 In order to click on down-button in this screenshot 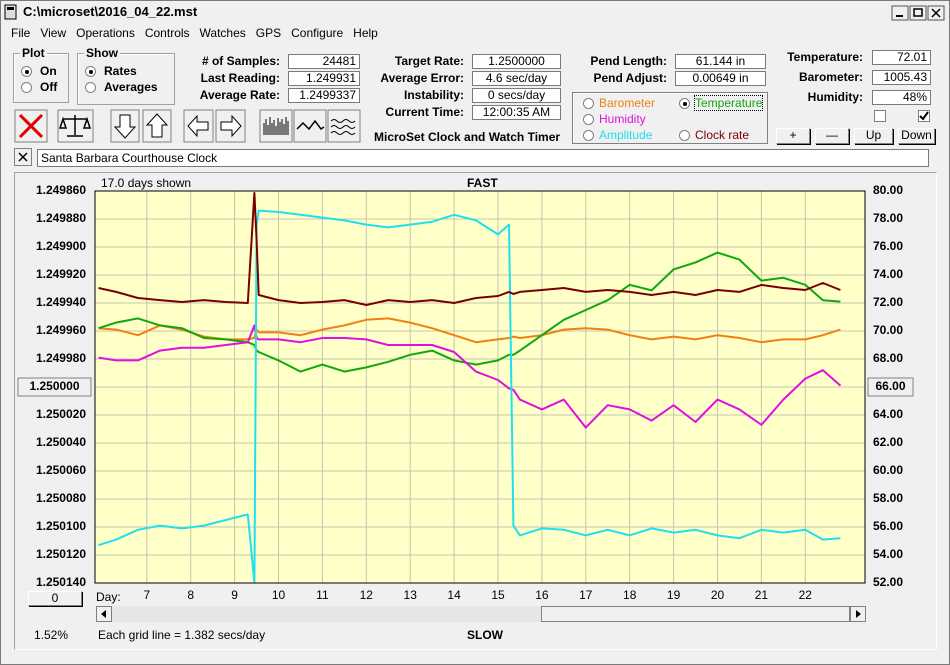, I will do `click(125, 126)`.